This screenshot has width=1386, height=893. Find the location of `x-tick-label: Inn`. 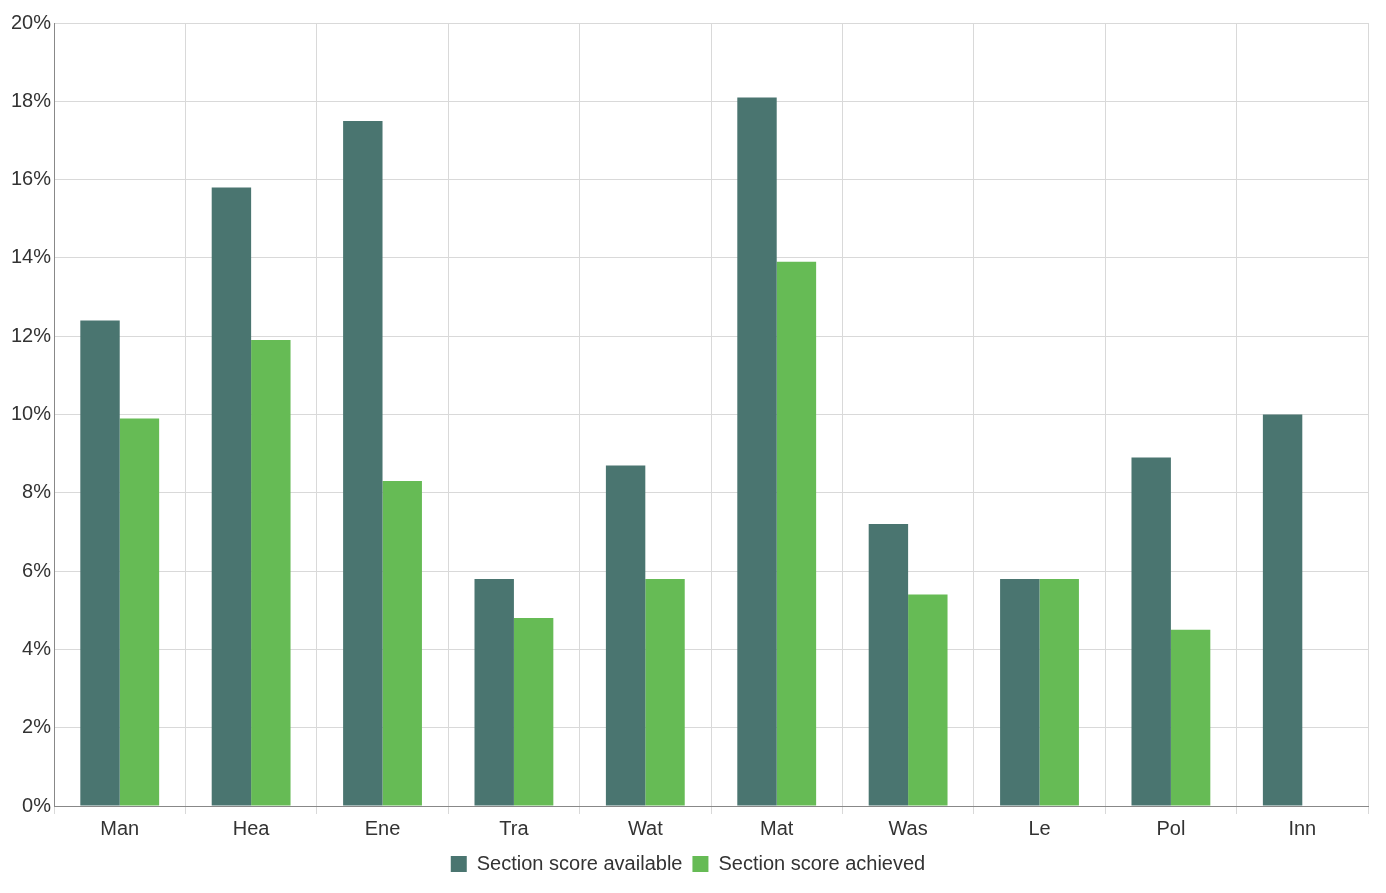

x-tick-label: Inn is located at coordinates (1302, 827).